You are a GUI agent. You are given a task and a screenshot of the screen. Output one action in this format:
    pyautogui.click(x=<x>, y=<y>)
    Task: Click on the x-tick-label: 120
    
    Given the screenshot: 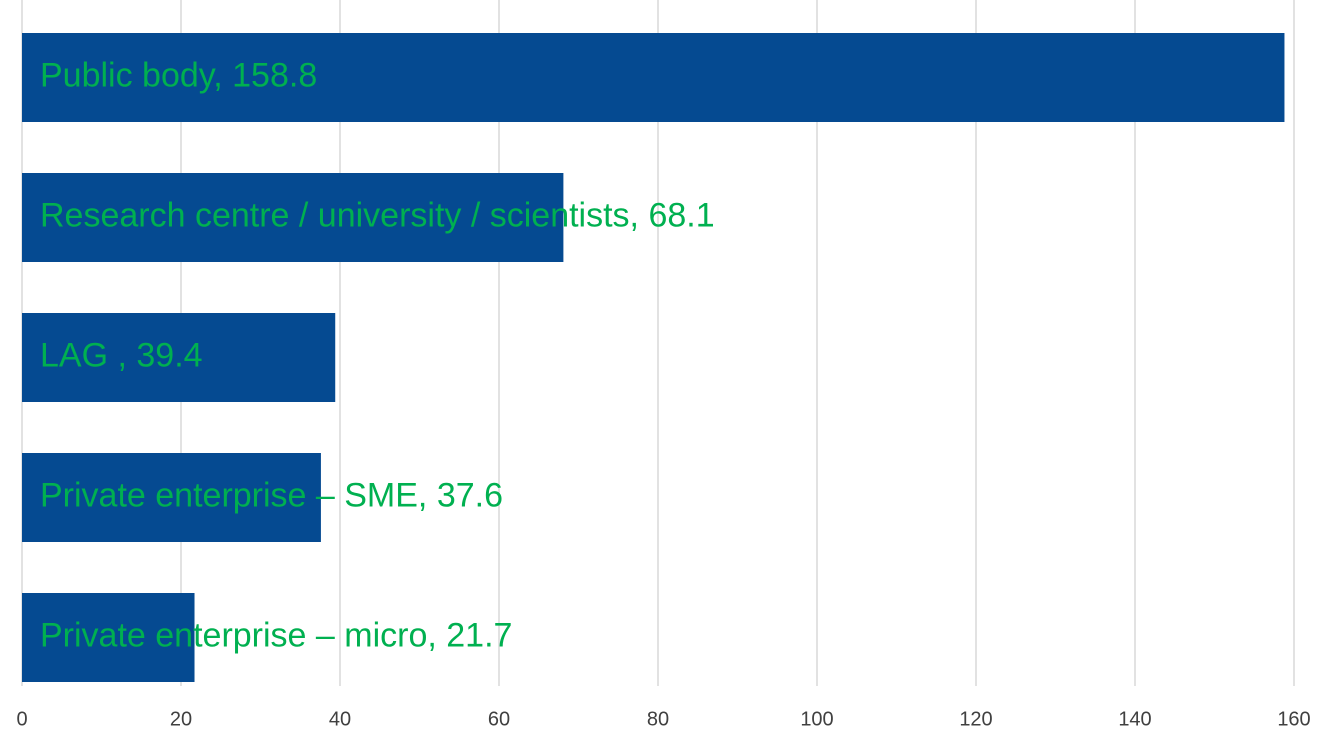 What is the action you would take?
    pyautogui.click(x=975, y=719)
    